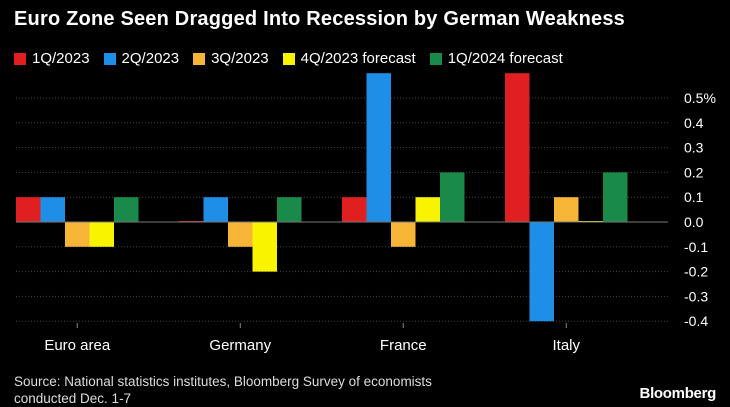  Describe the element at coordinates (694, 222) in the screenshot. I see `y-tick-label: 0.0` at that location.